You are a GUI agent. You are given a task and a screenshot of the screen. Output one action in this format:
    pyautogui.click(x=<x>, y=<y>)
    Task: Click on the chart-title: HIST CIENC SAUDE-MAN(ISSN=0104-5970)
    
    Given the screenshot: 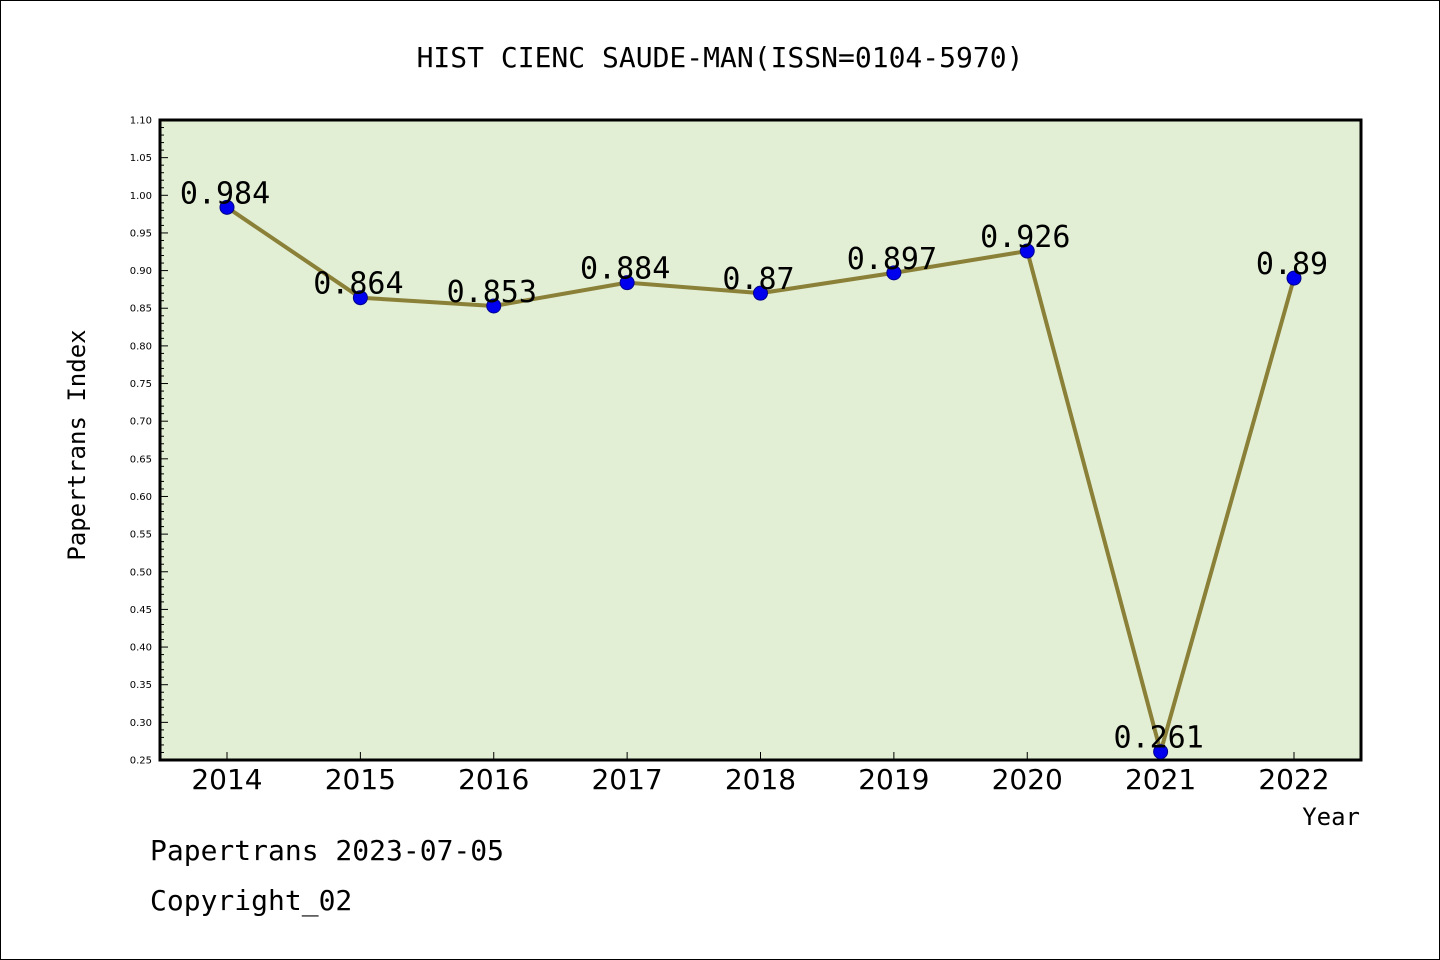 What is the action you would take?
    pyautogui.click(x=720, y=57)
    